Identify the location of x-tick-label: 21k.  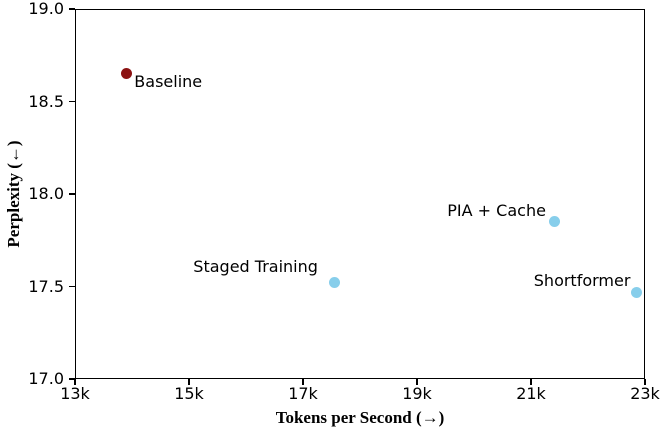
(531, 393).